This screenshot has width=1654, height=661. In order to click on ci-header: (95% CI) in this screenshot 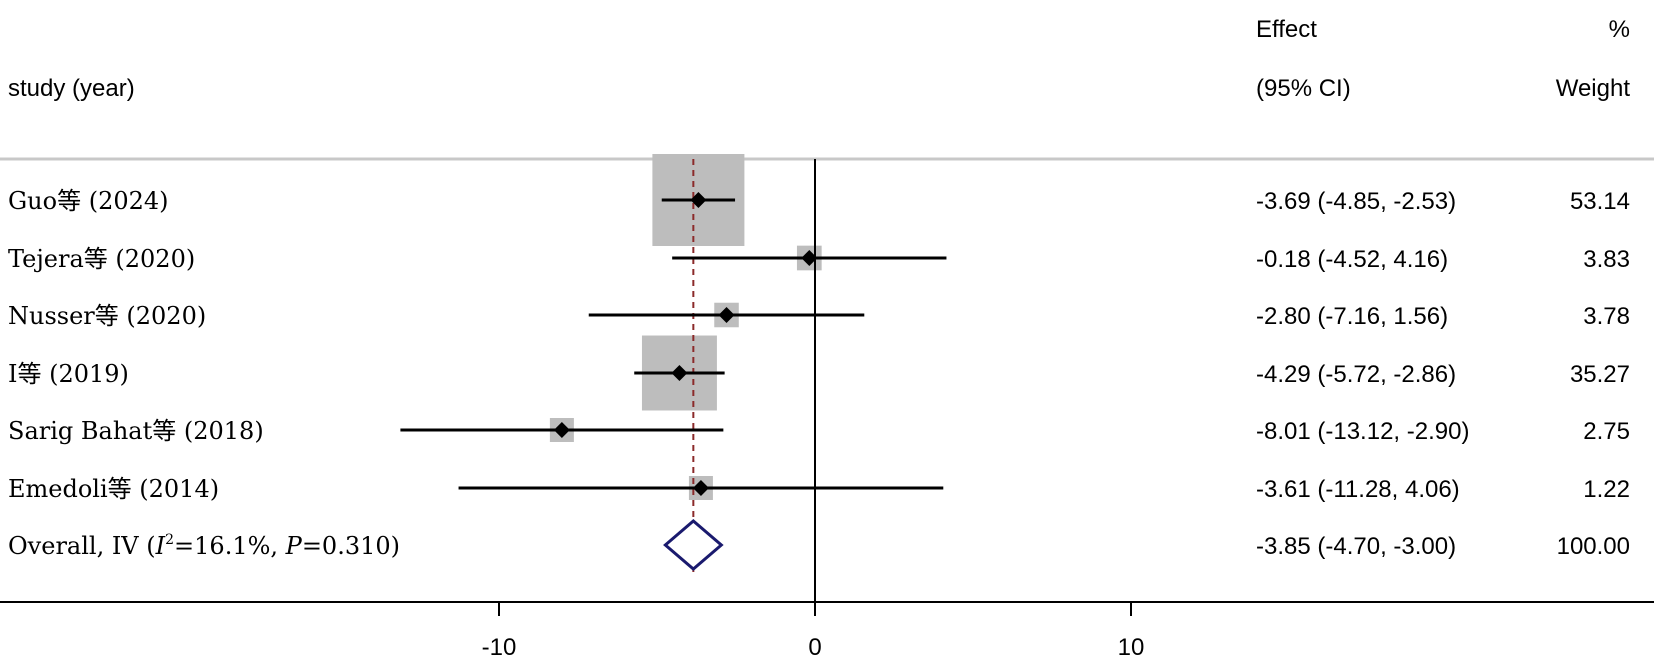, I will do `click(1303, 88)`.